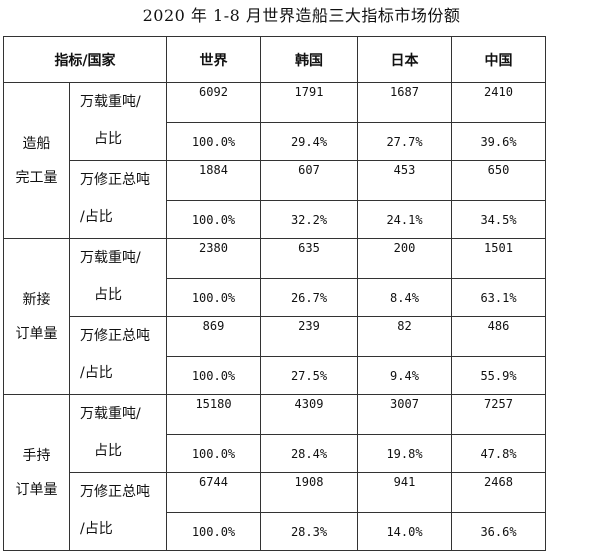 Image resolution: width=603 pixels, height=552 pixels. Describe the element at coordinates (36, 143) in the screenshot. I see `group-label-line: 造船` at that location.